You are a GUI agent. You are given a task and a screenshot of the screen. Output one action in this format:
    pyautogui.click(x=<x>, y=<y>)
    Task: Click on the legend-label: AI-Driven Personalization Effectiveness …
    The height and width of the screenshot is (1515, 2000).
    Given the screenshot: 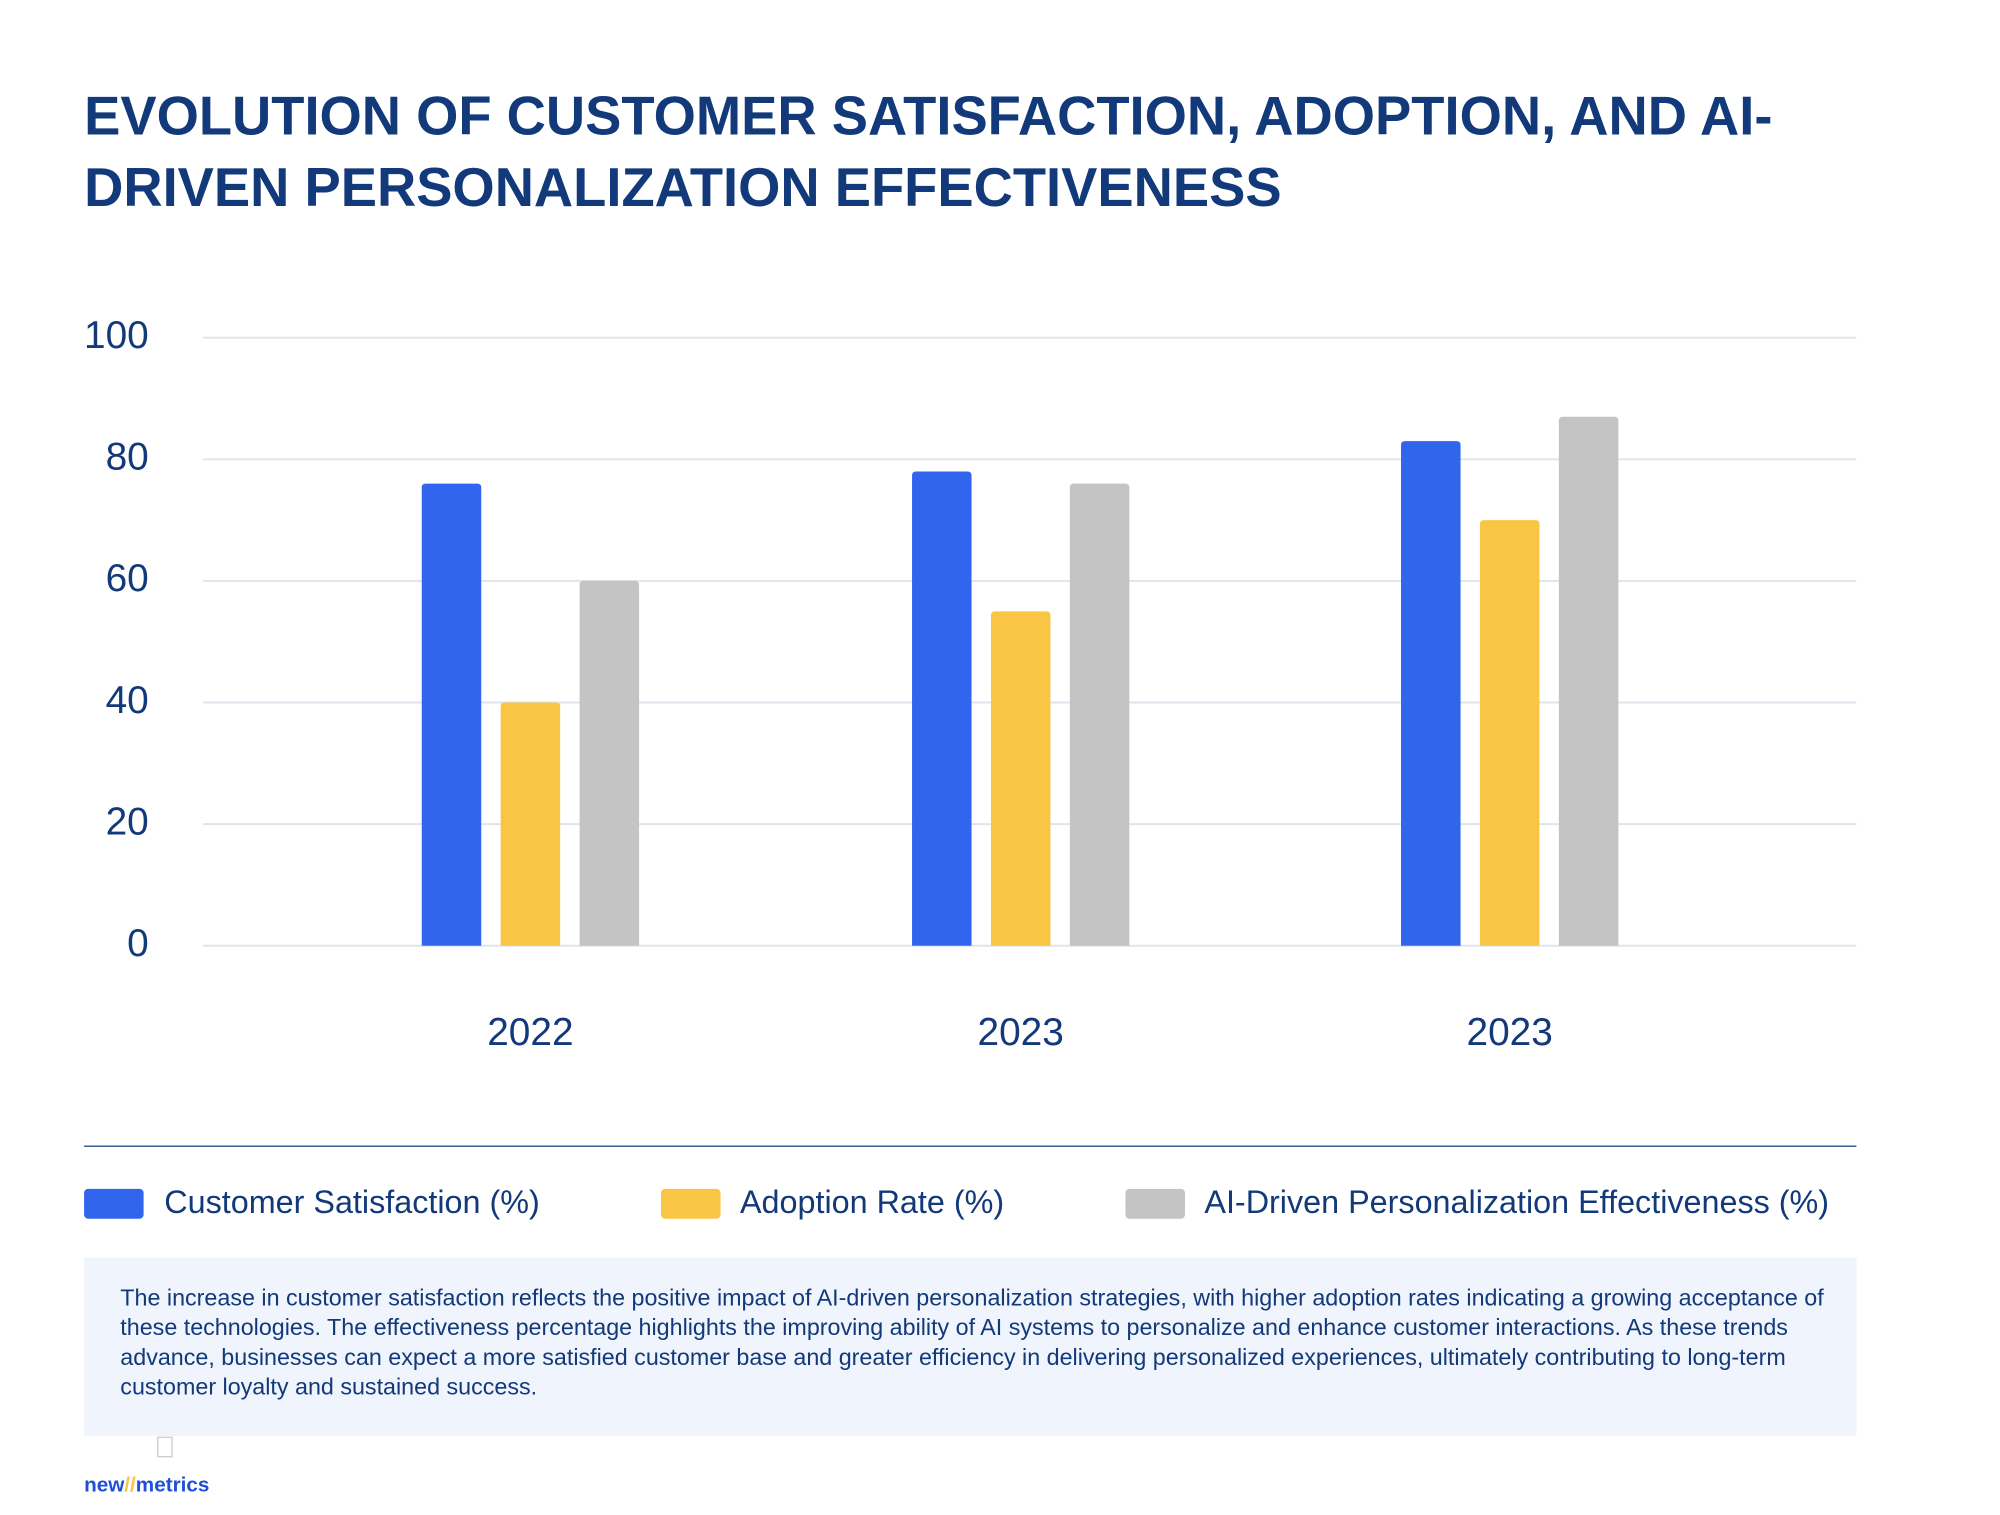 What is the action you would take?
    pyautogui.click(x=1516, y=1202)
    